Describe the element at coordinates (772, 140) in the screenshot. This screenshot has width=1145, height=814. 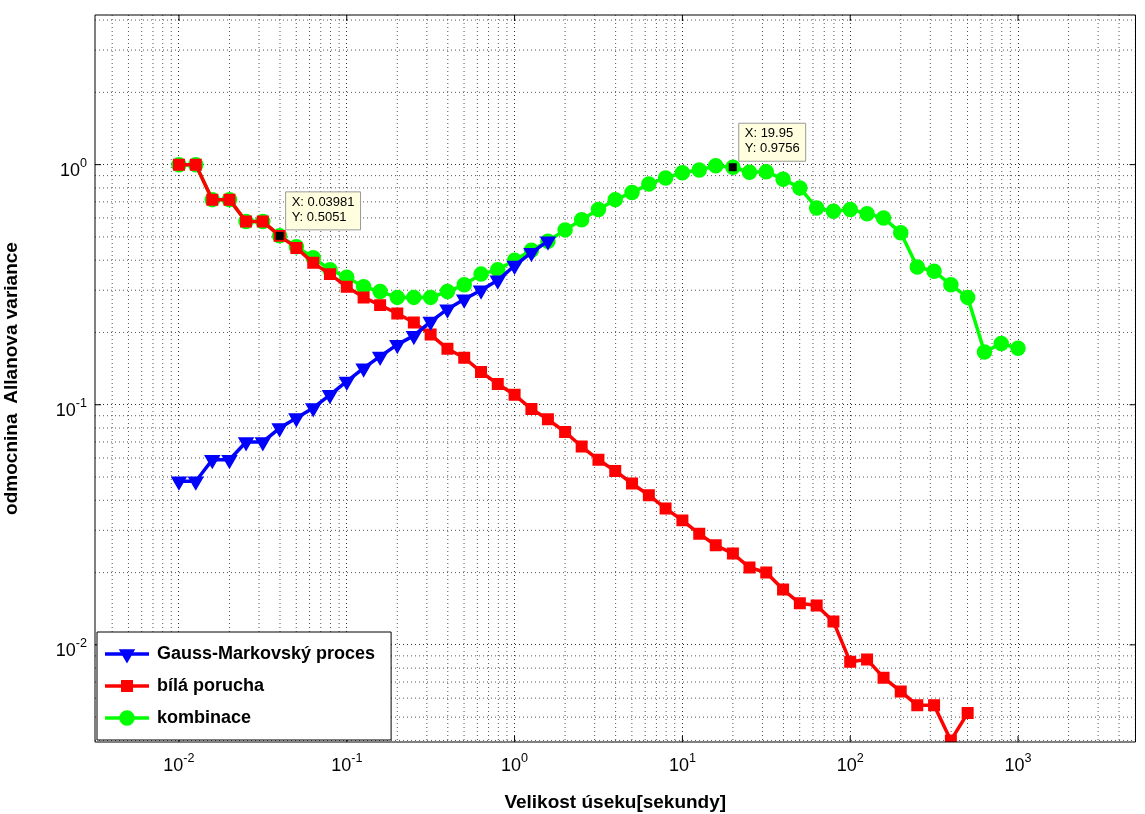
I see `annotation: X: 19.95 Y: 0.9756` at that location.